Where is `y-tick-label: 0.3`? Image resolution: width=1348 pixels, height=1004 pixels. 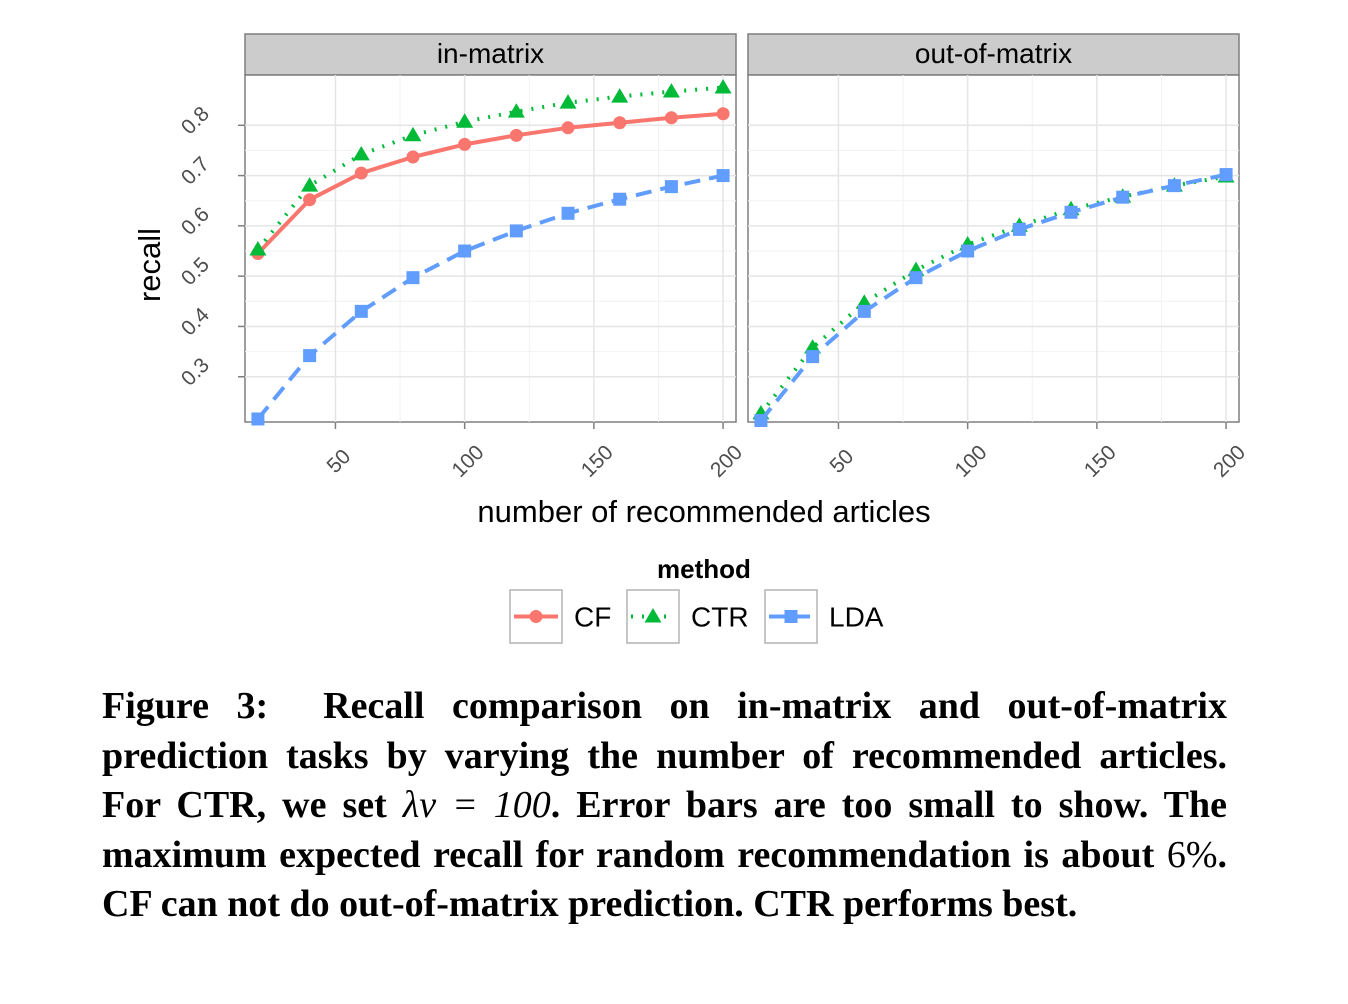 y-tick-label: 0.3 is located at coordinates (195, 372).